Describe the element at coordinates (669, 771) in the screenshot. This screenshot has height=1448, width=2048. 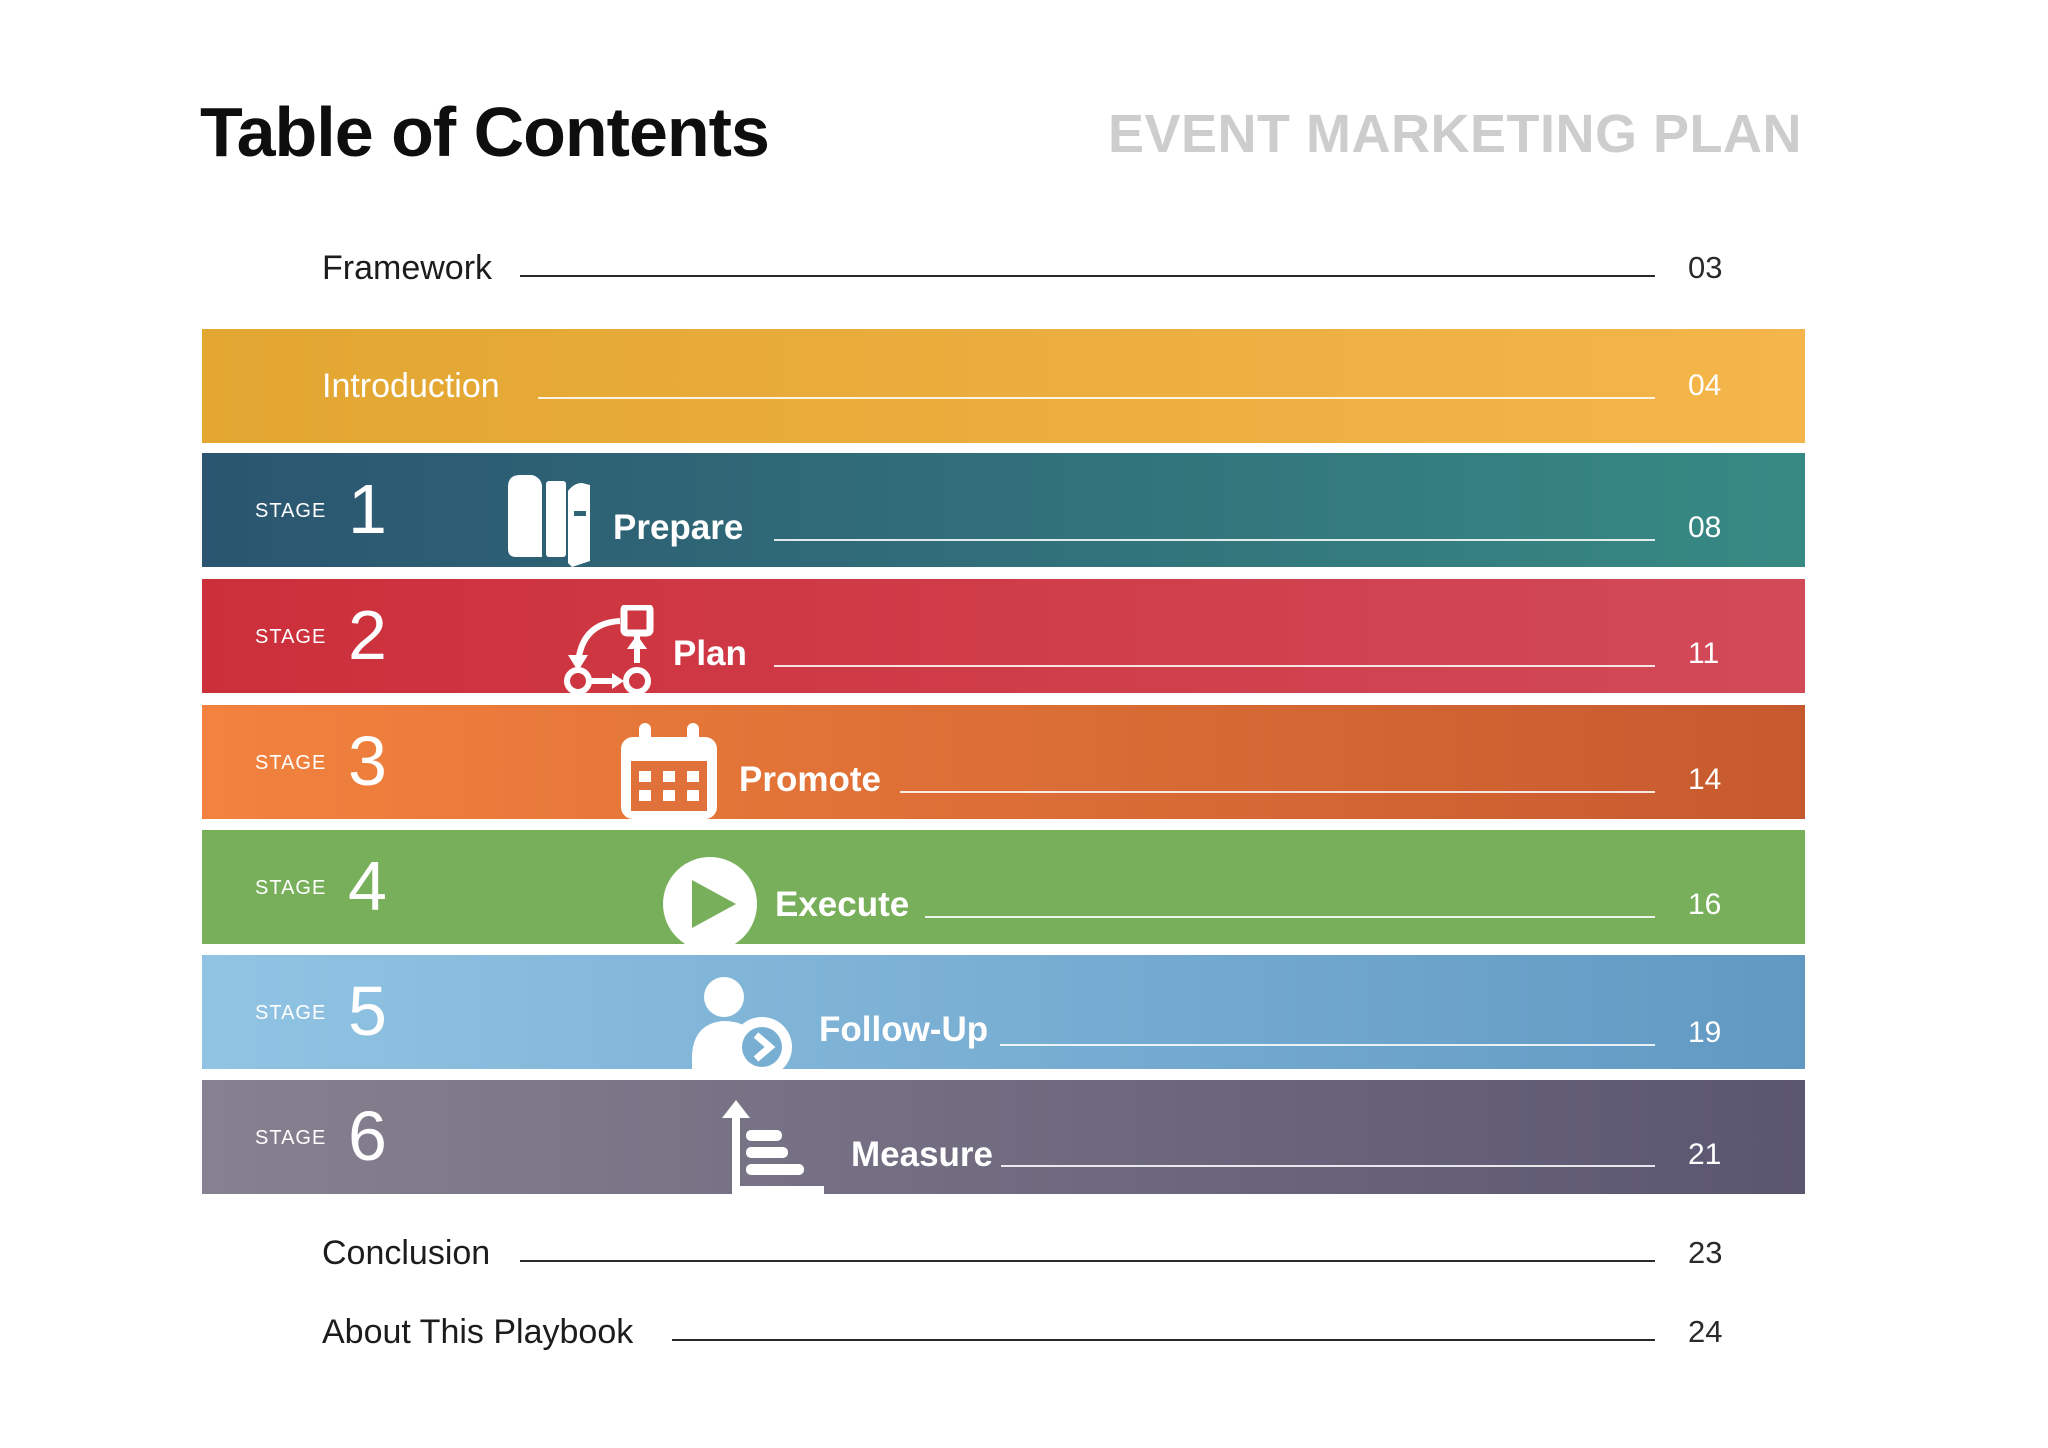
I see `calendar-icon` at that location.